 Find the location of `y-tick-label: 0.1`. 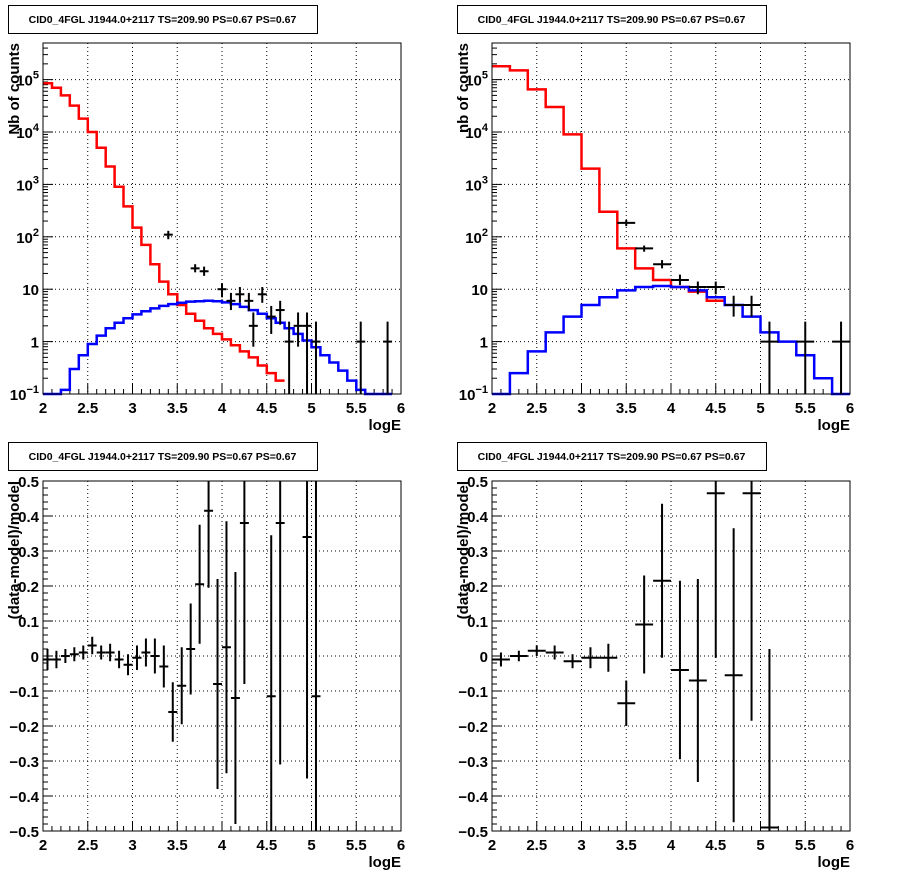

y-tick-label: 0.1 is located at coordinates (28, 622).